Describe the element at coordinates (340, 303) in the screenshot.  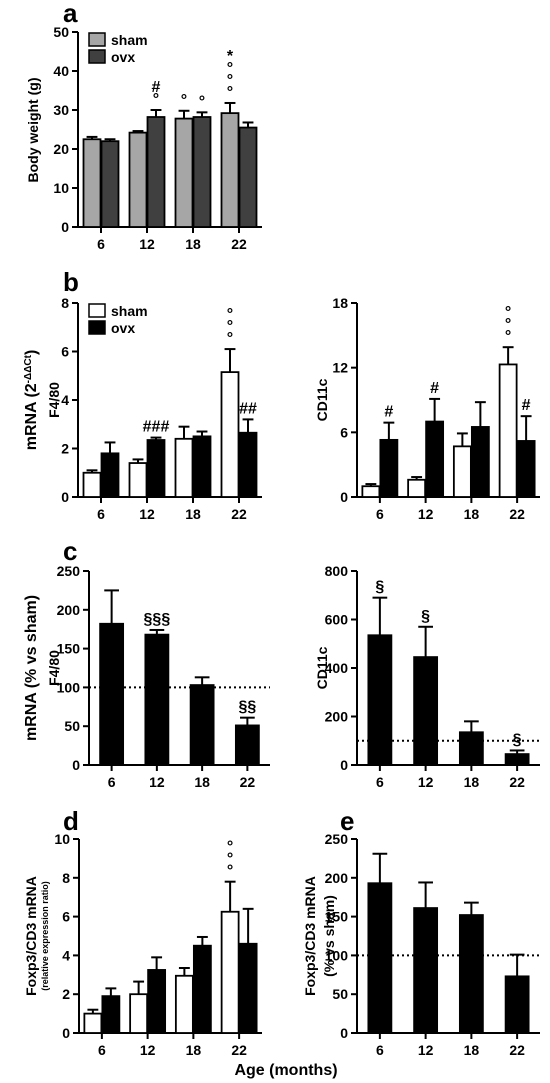
I see `y-tick-label: 18` at that location.